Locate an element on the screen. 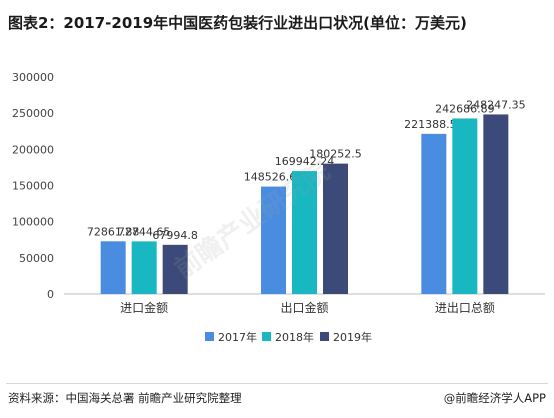 This screenshot has height=418, width=554. data-label: 242686.89 is located at coordinates (465, 108).